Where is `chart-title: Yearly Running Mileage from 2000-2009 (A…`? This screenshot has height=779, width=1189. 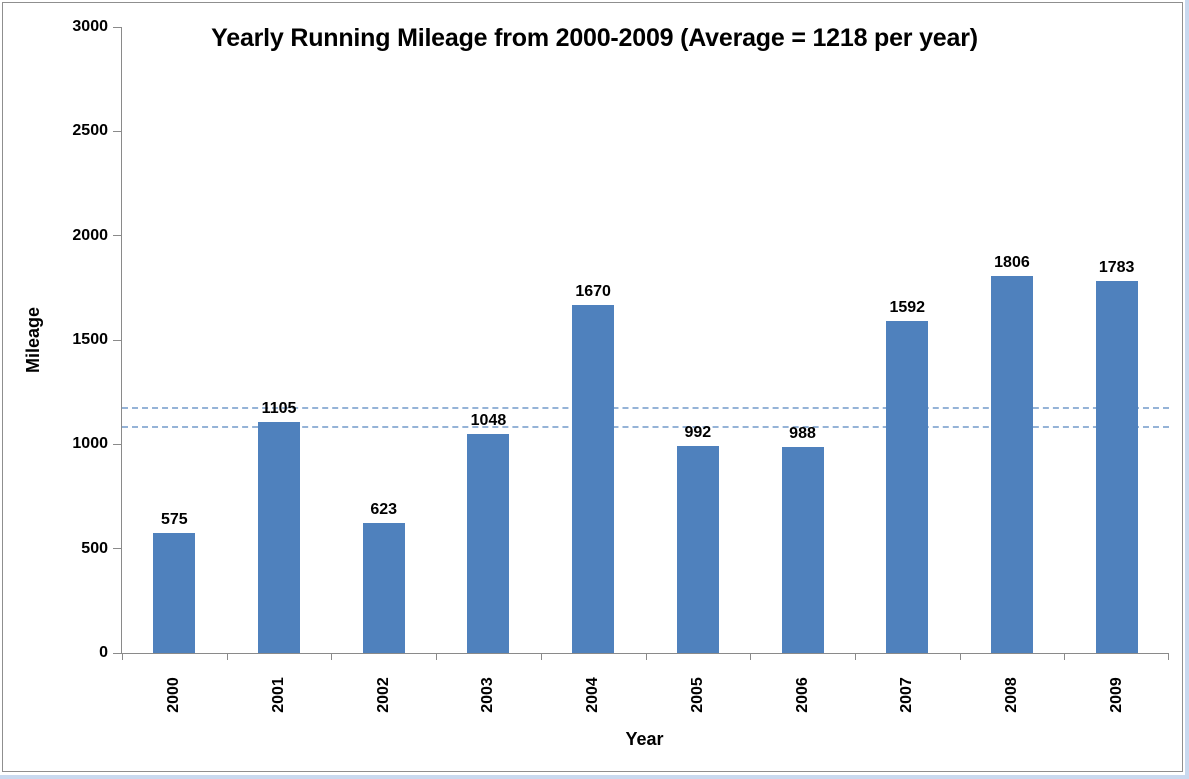
chart-title: Yearly Running Mileage from 2000-2009 (A… is located at coordinates (594, 38).